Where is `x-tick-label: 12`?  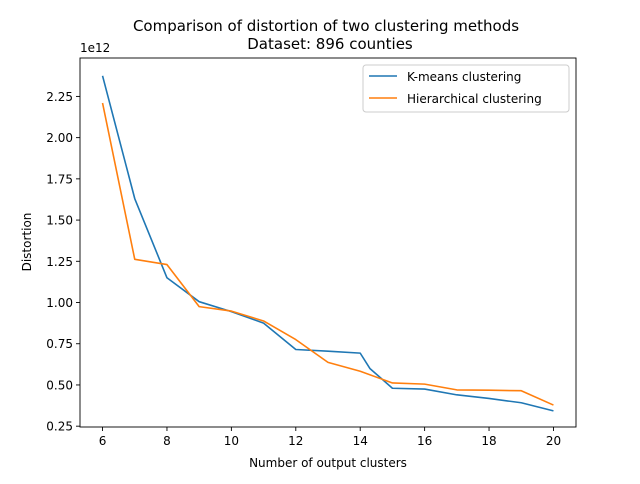
x-tick-label: 12 is located at coordinates (295, 441).